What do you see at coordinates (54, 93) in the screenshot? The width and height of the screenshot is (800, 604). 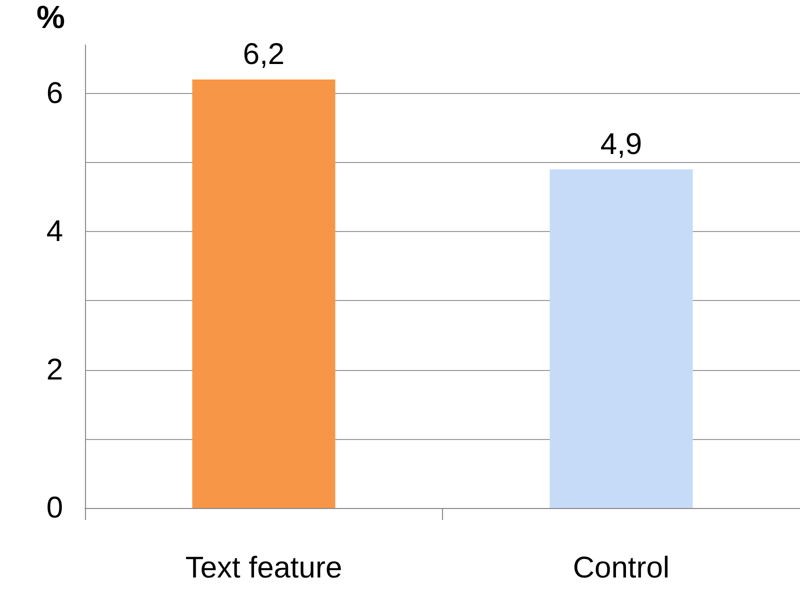 I see `y-tick-label: 6` at bounding box center [54, 93].